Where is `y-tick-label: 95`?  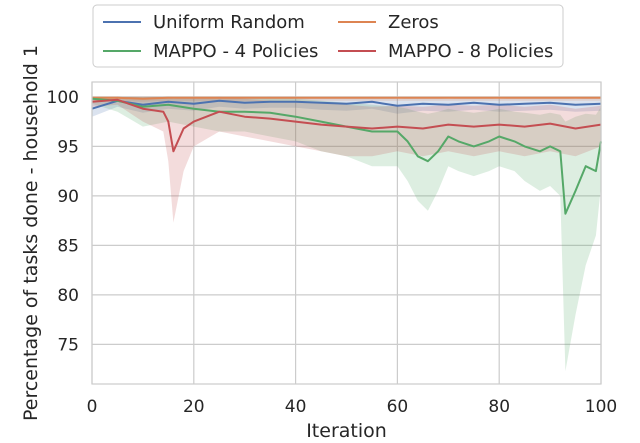
y-tick-label: 95 is located at coordinates (68, 147).